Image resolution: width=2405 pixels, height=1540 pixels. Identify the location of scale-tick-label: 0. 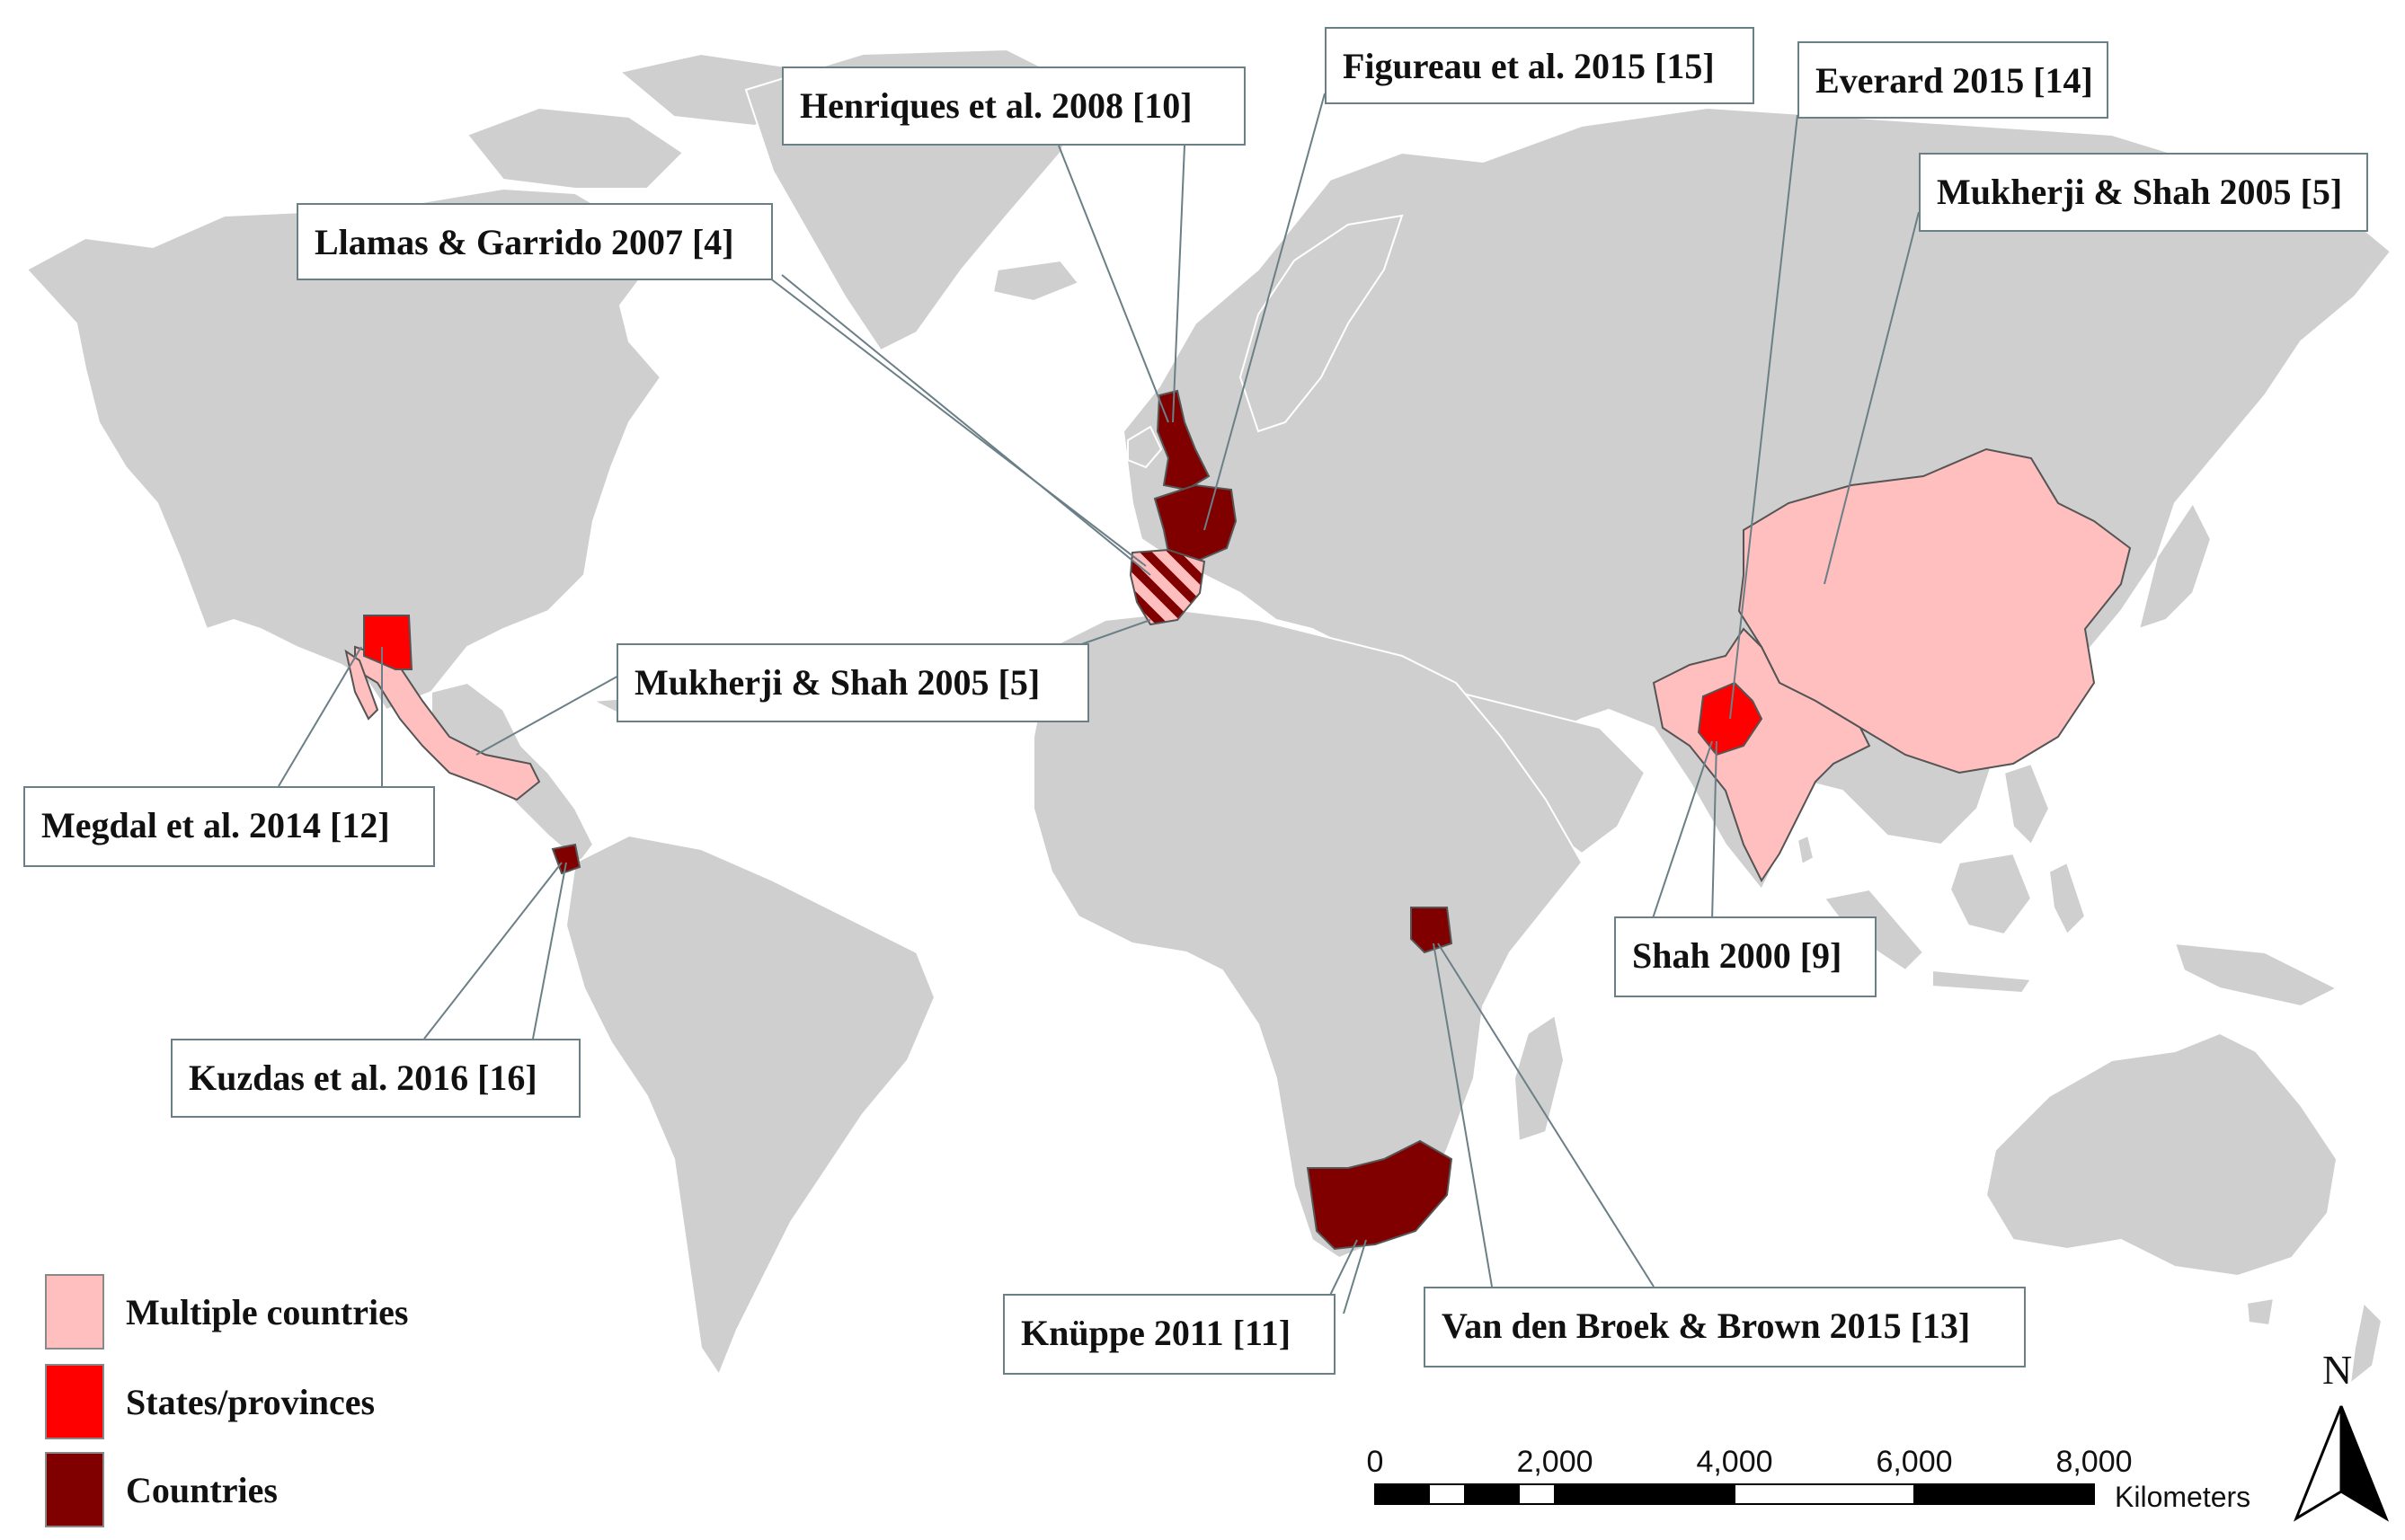
(1375, 1462).